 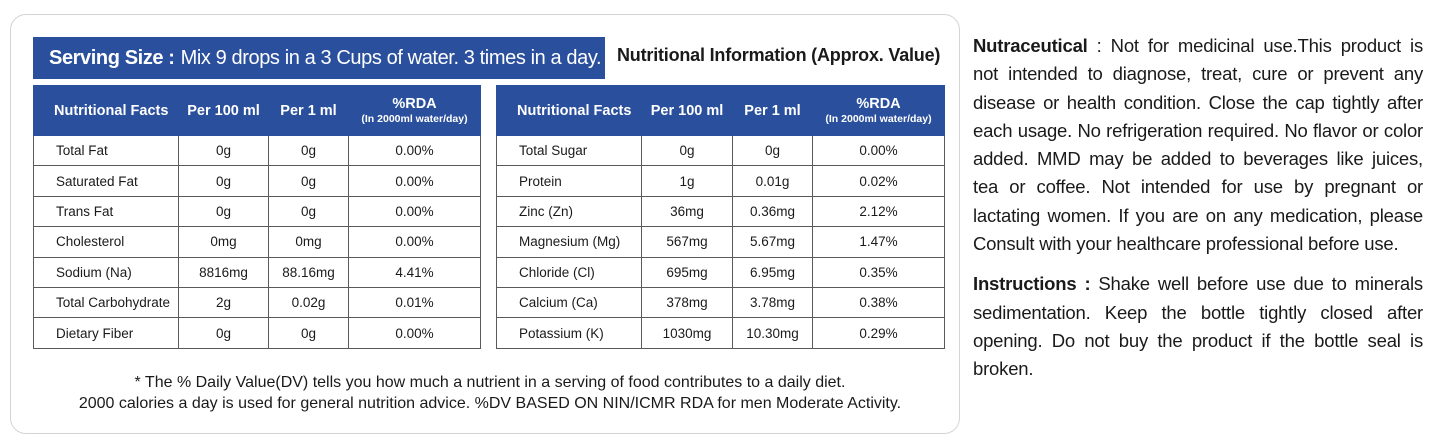 I want to click on per-100ml-value: 567mg, so click(x=687, y=242).